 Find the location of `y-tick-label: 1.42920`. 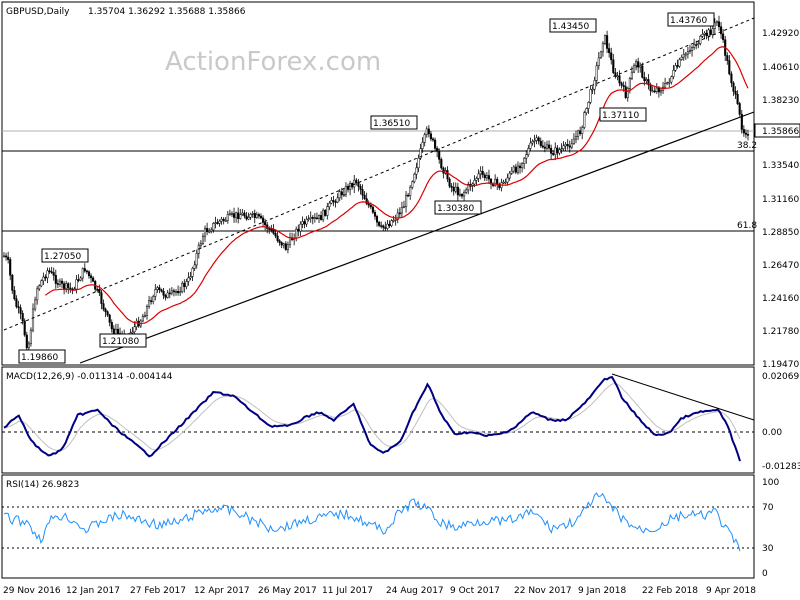

y-tick-label: 1.42920 is located at coordinates (780, 34).